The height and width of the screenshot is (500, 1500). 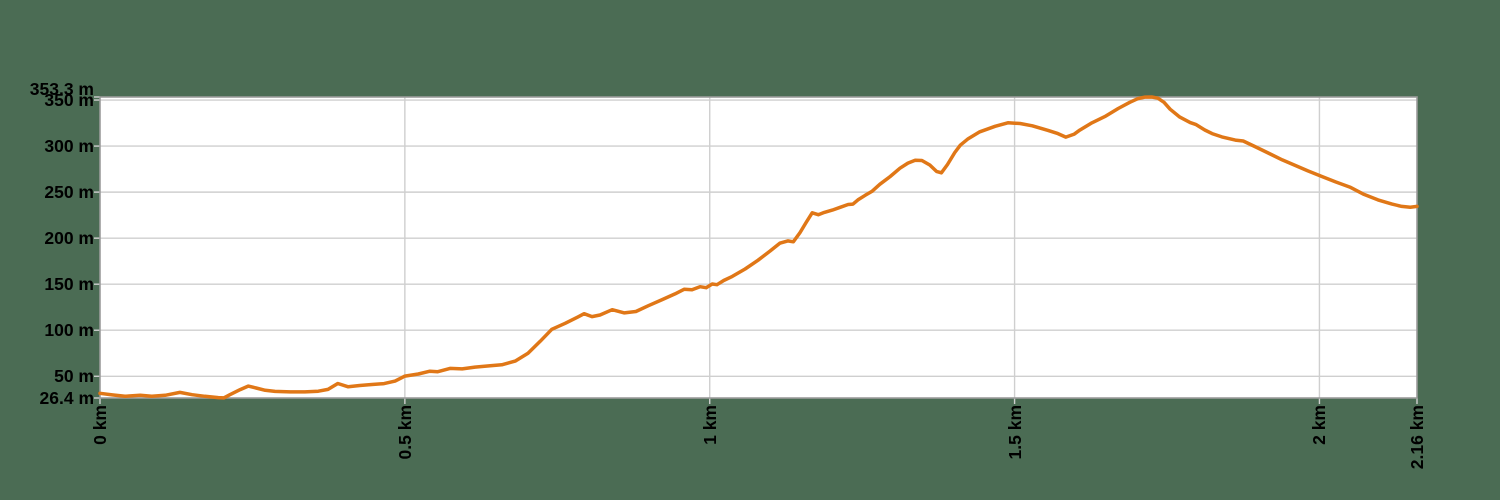 I want to click on y-axis-tick-label: 100 m, so click(x=69, y=330).